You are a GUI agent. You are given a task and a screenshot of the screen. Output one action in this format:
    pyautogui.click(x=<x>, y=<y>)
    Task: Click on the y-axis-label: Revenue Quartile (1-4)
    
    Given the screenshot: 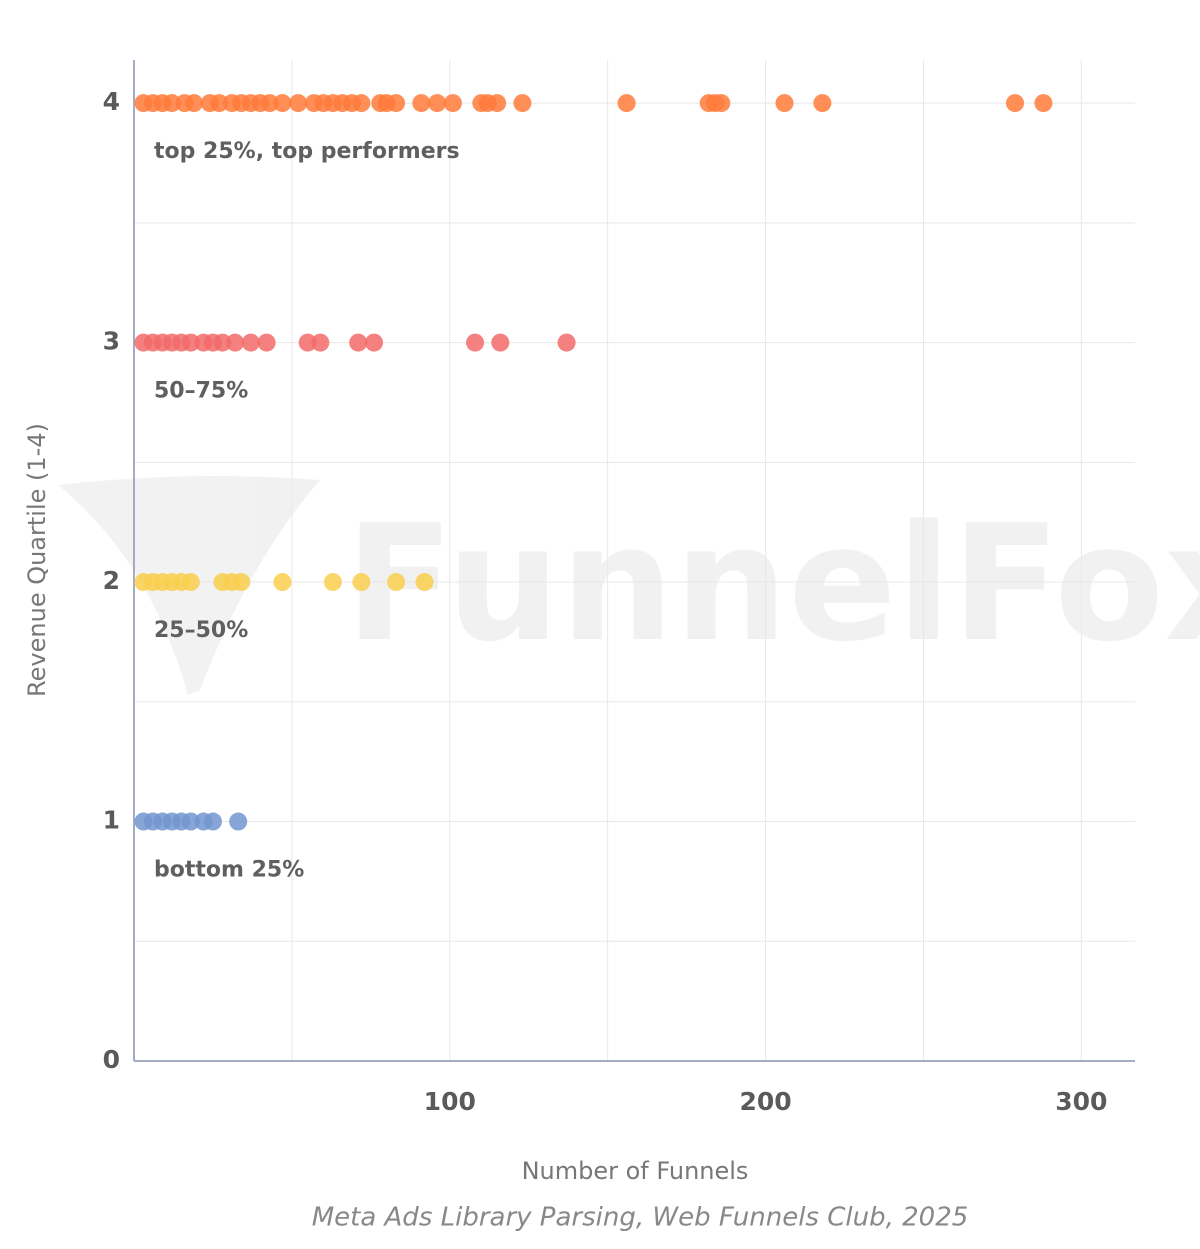 What is the action you would take?
    pyautogui.click(x=37, y=560)
    